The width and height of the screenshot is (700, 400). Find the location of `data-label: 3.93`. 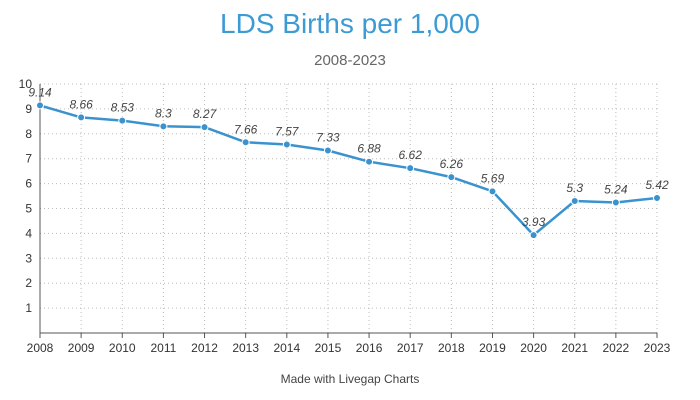

data-label: 3.93 is located at coordinates (534, 222).